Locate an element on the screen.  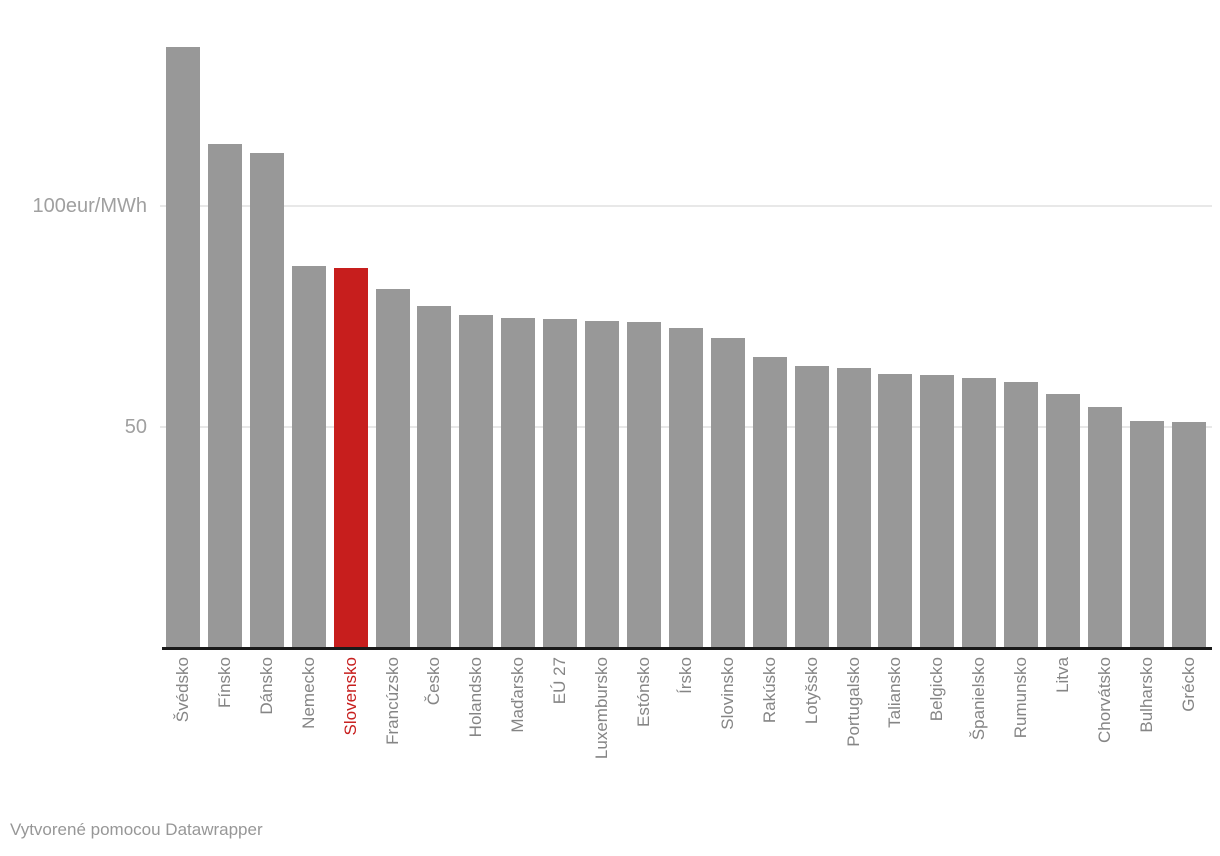
bar-grécko is located at coordinates (1188, 535).